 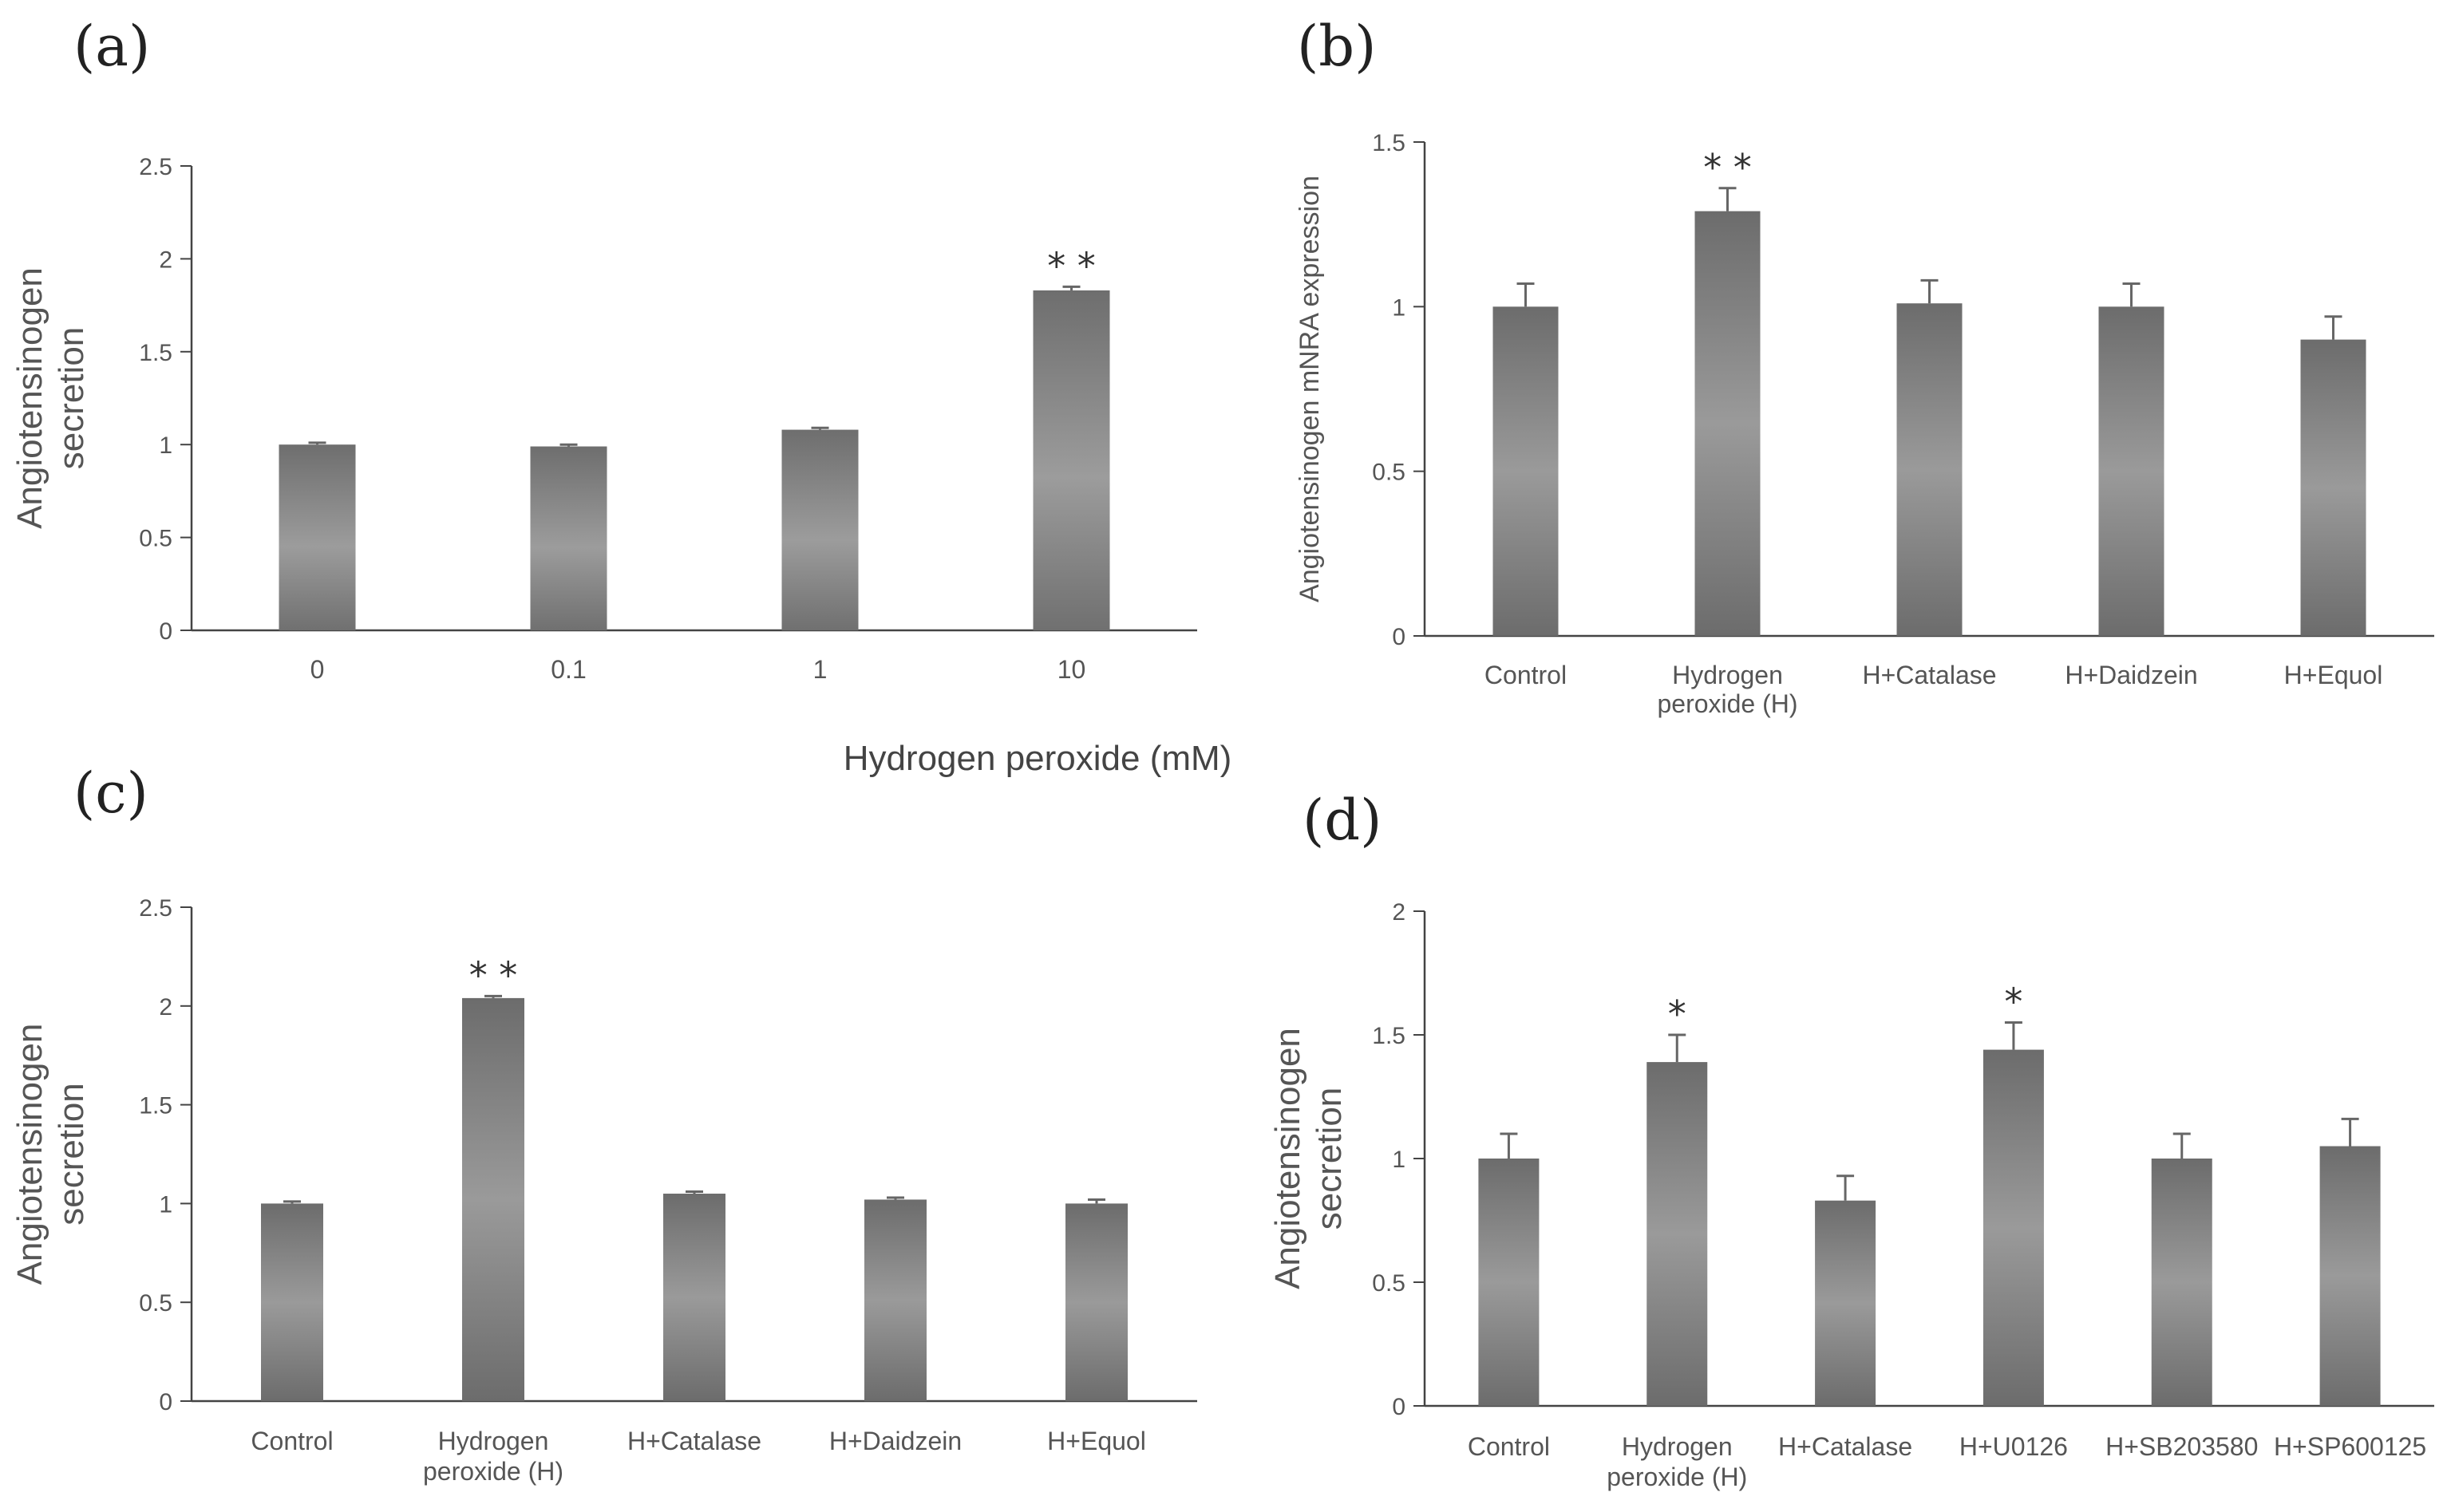 What do you see at coordinates (1071, 669) in the screenshot?
I see `x-tick-label: 10` at bounding box center [1071, 669].